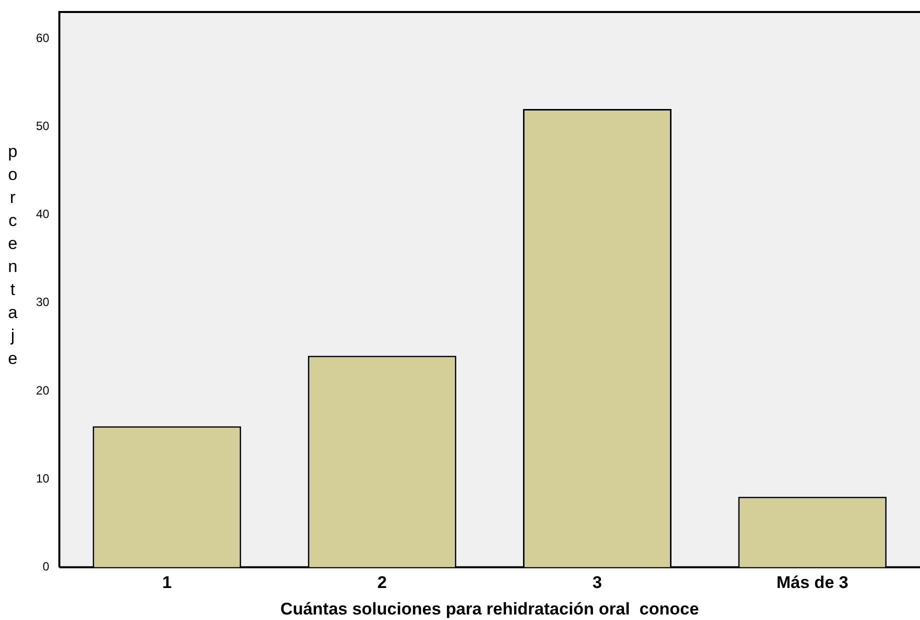 Image resolution: width=920 pixels, height=620 pixels. Describe the element at coordinates (43, 214) in the screenshot. I see `y-tick-label: 40` at that location.